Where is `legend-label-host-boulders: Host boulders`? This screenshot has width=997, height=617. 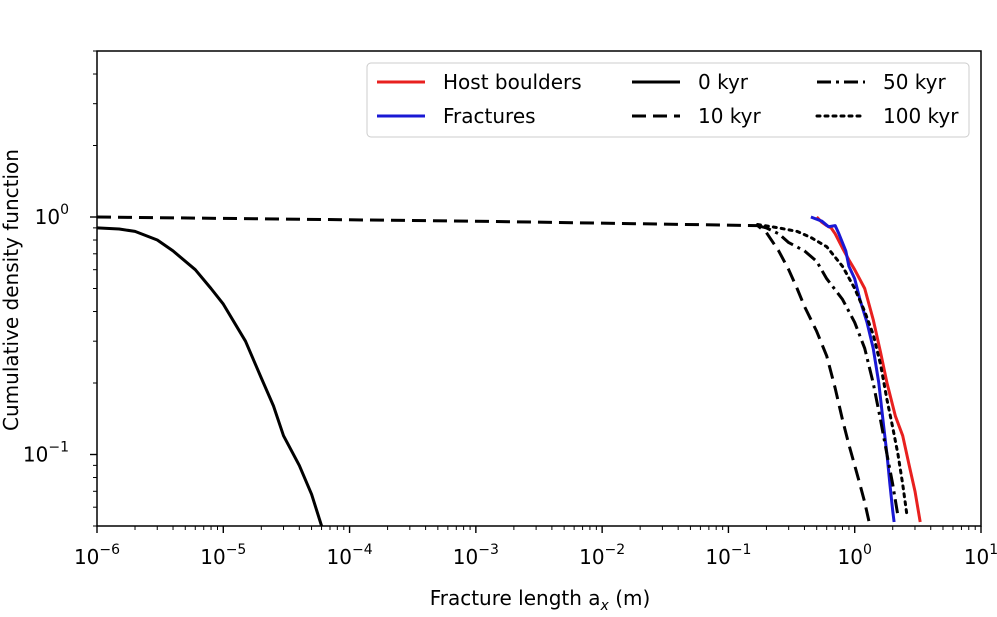
legend-label-host-boulders: Host boulders is located at coordinates (512, 82).